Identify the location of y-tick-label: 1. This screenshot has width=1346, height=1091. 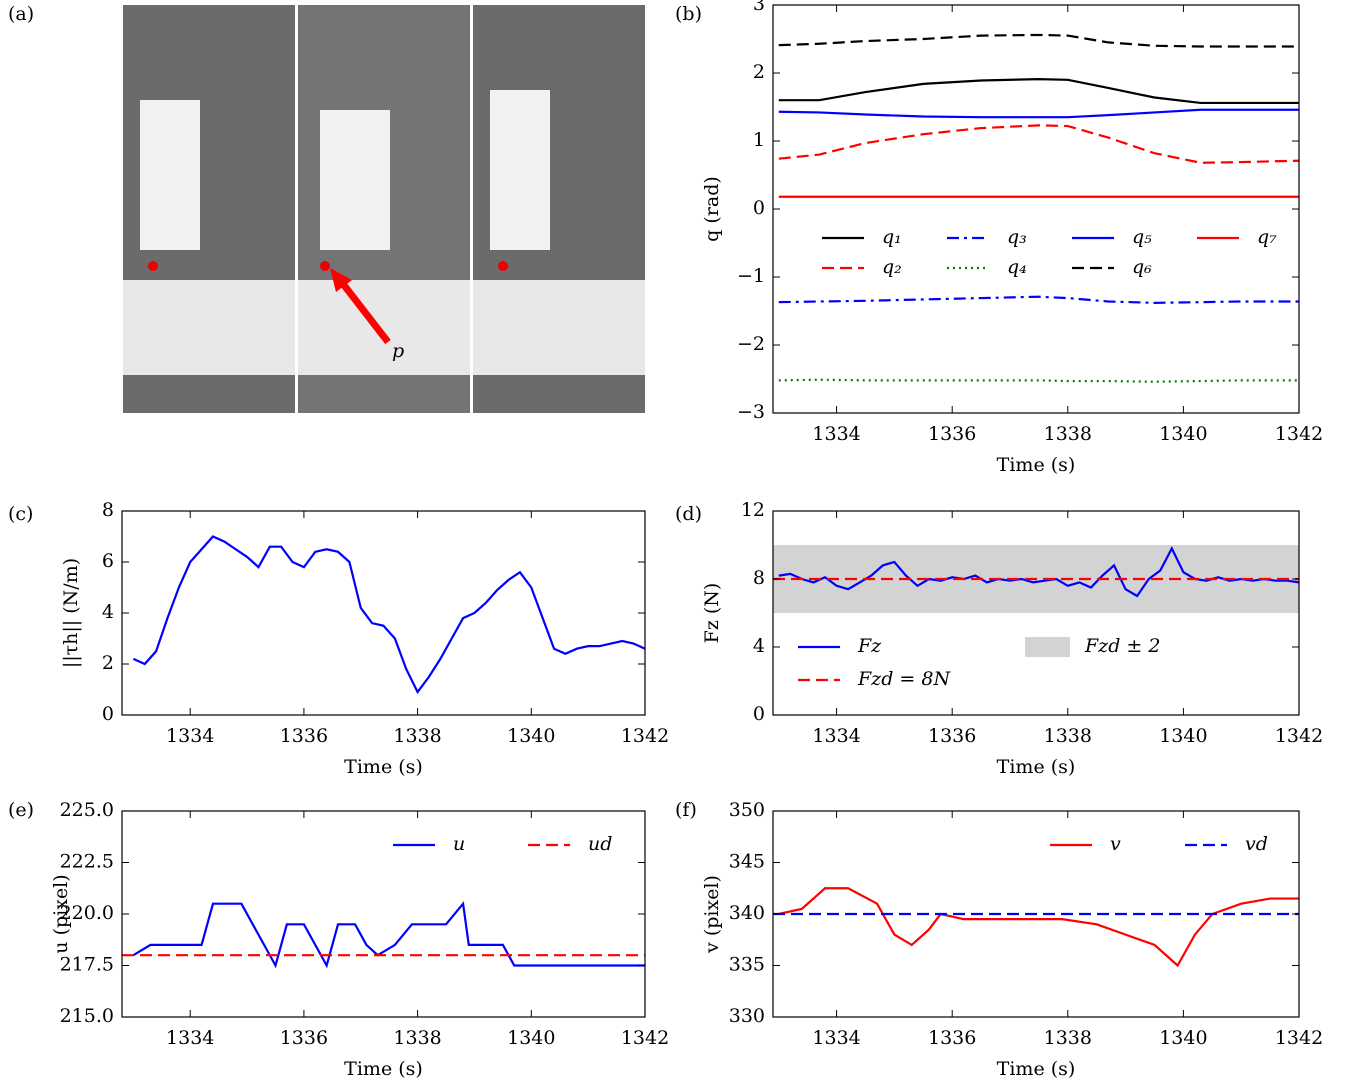
(759, 140).